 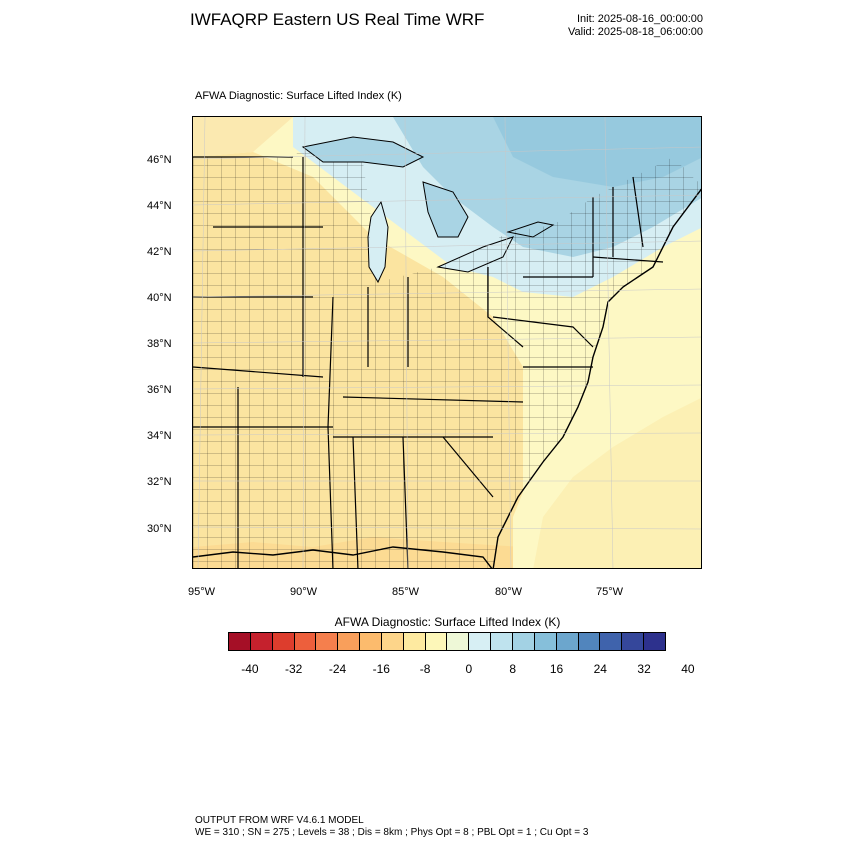 I want to click on atlantic-warm-field, so click(x=617, y=483).